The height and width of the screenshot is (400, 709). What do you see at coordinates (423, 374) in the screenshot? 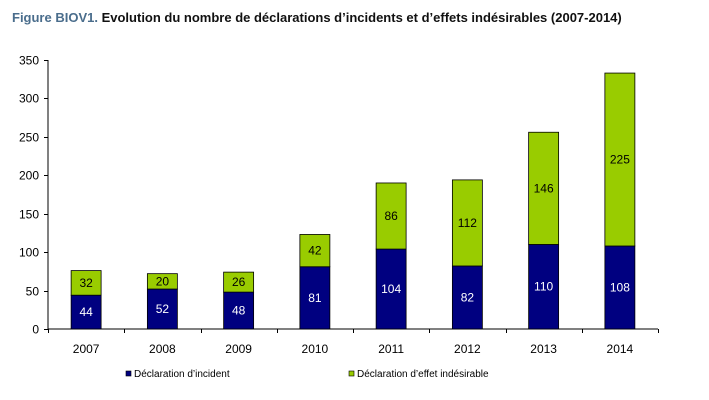
I see `legend-label: Déclaration d’effet indésirable` at bounding box center [423, 374].